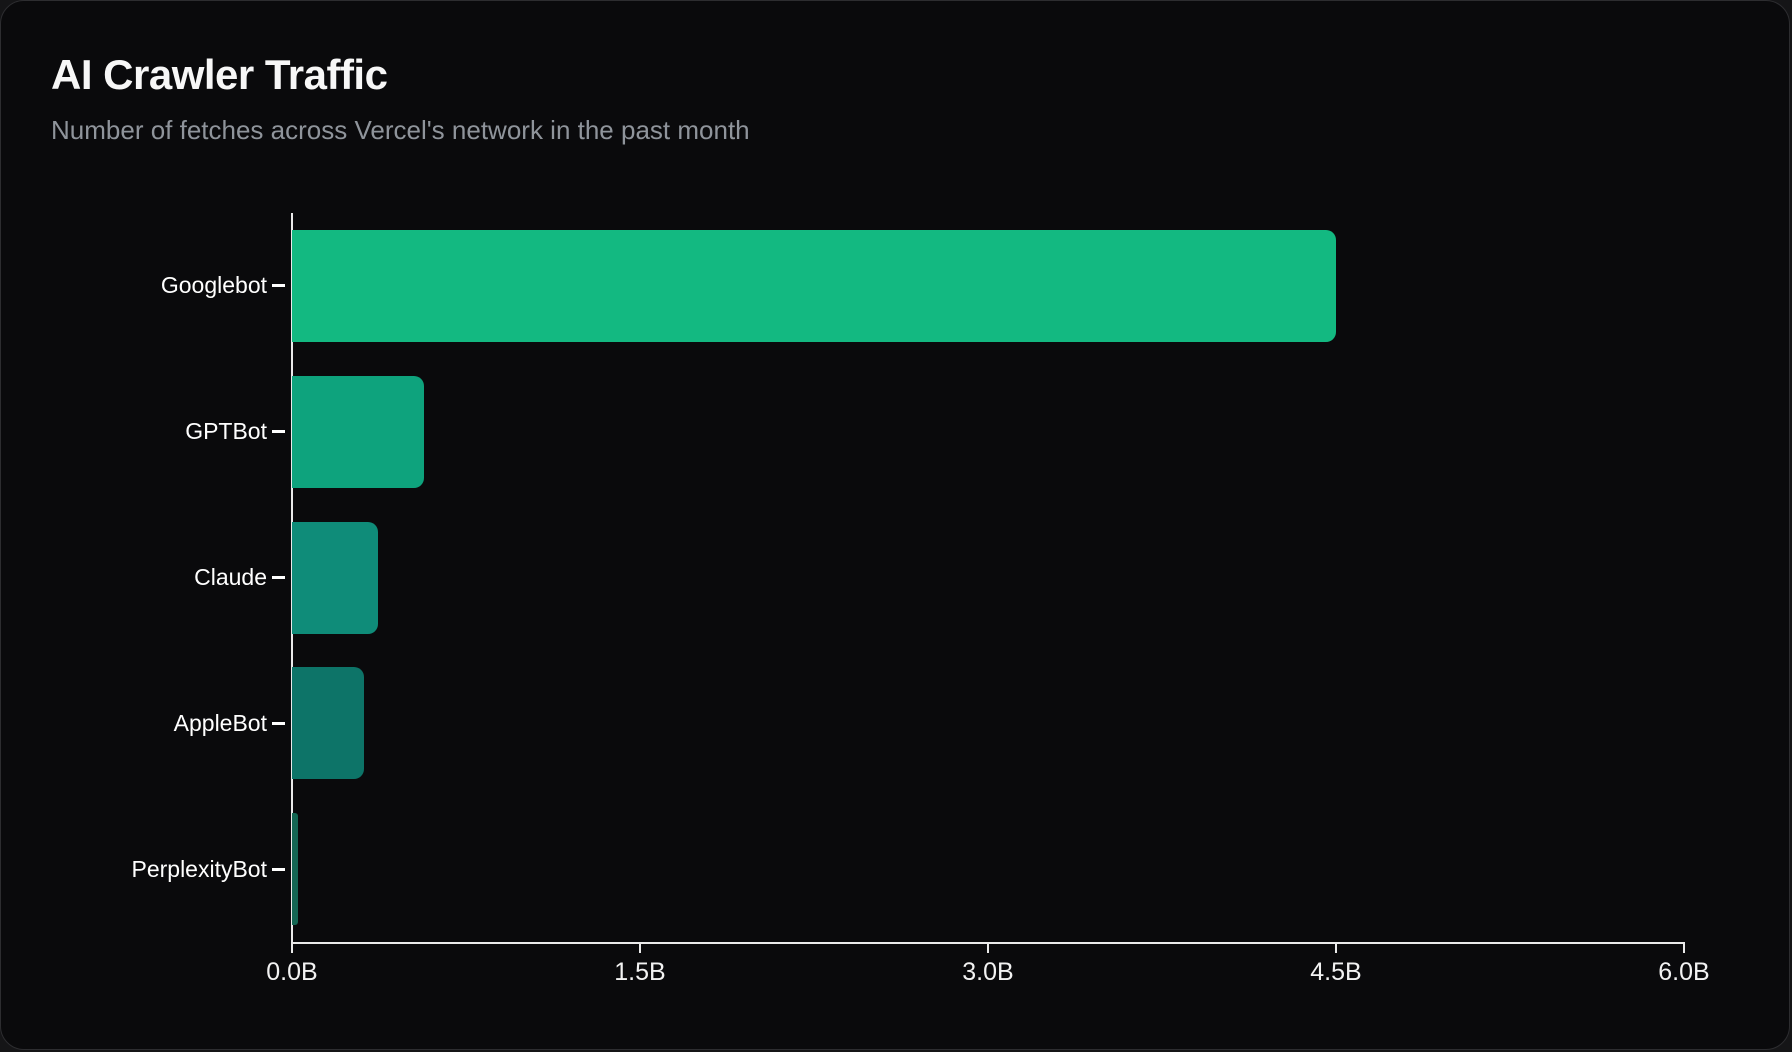 The image size is (1792, 1052). I want to click on bar-claude, so click(335, 577).